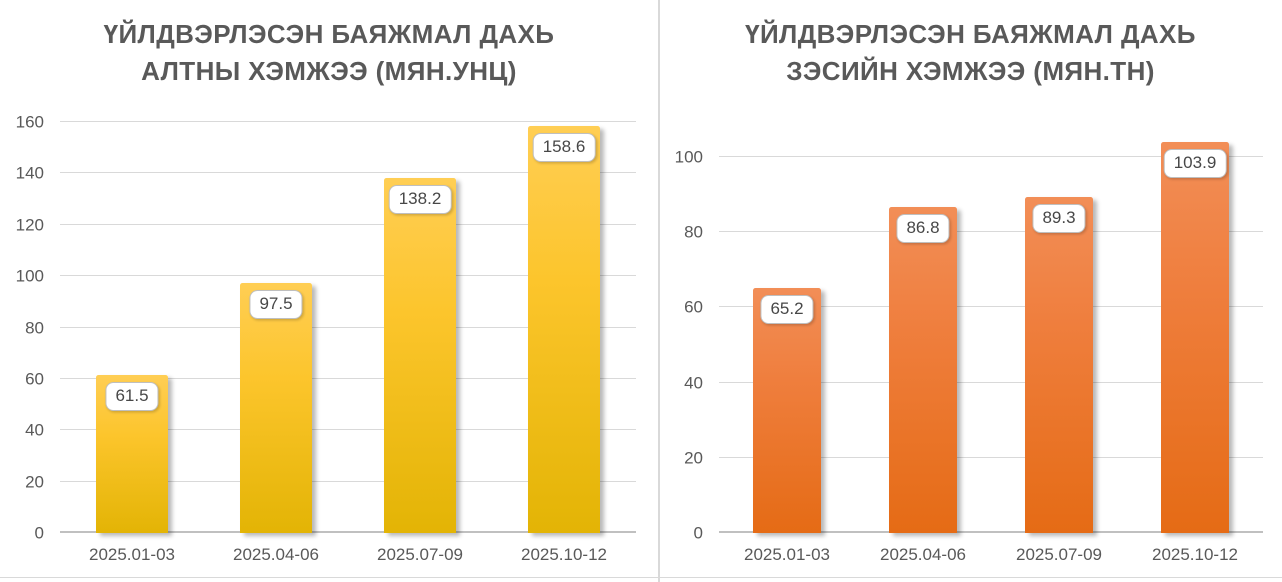 This screenshot has width=1282, height=582. Describe the element at coordinates (29, 225) in the screenshot. I see `y-axis-tick-label: 120` at that location.